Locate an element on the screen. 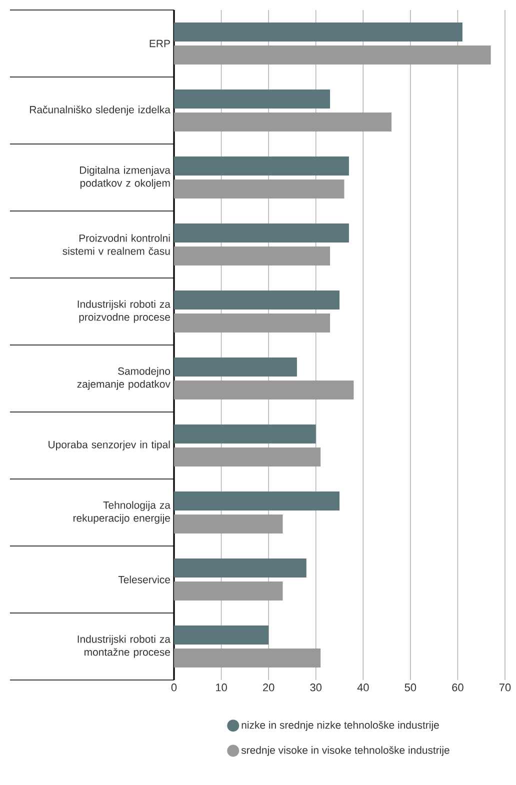 The image size is (516, 785). y-tick-label: Uporaba senzorjev in tipal is located at coordinates (109, 445).